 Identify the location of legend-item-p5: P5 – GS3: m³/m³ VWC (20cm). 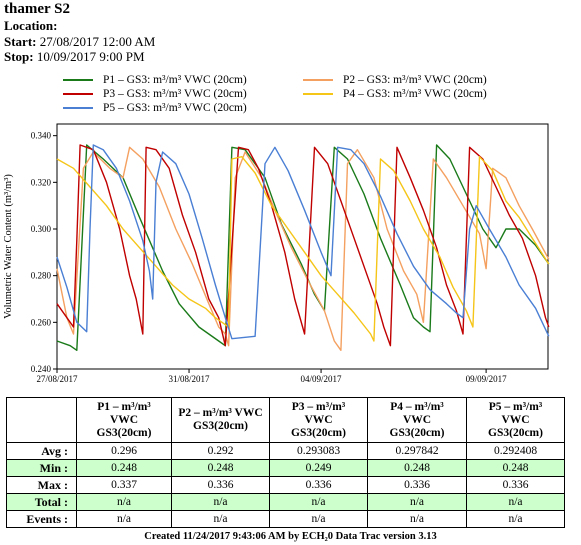
(155, 108).